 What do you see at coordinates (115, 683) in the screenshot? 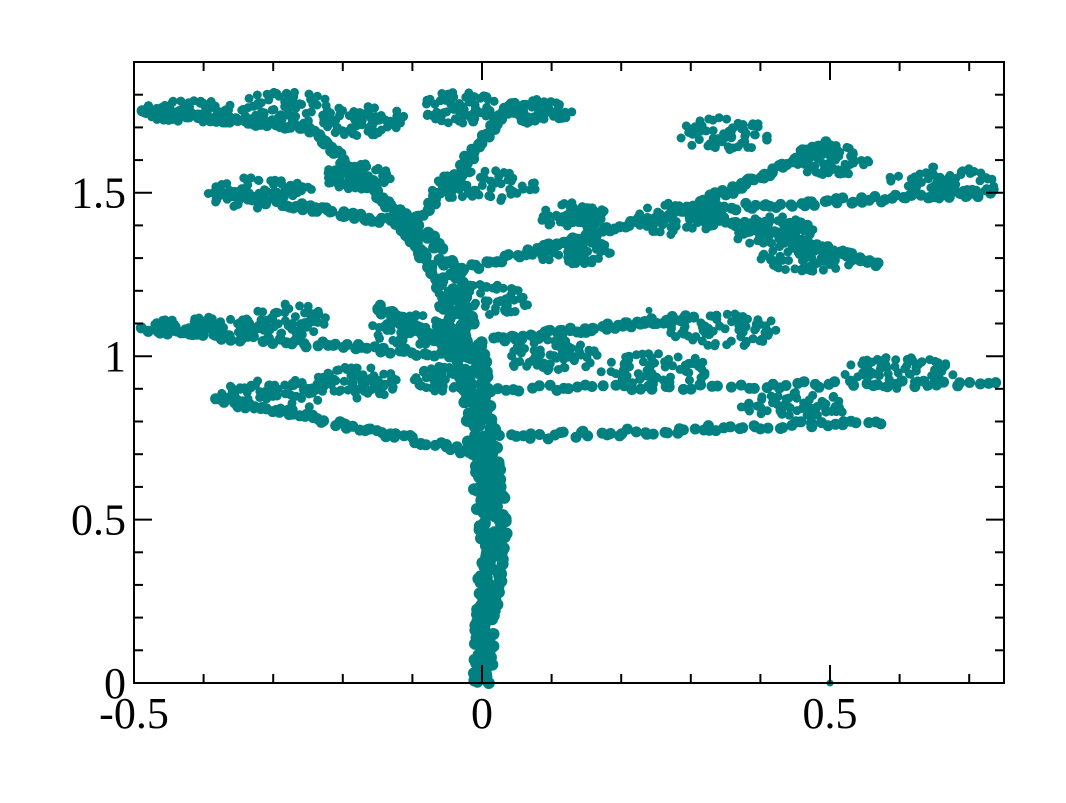
I see `y-tick-label: 0` at bounding box center [115, 683].